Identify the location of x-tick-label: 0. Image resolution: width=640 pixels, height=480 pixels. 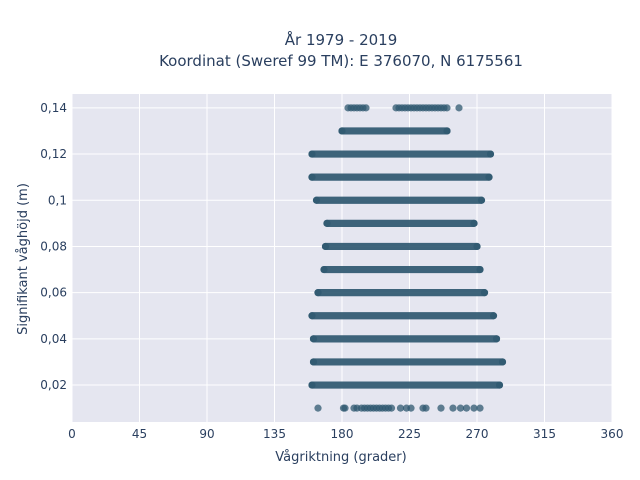
(72, 434).